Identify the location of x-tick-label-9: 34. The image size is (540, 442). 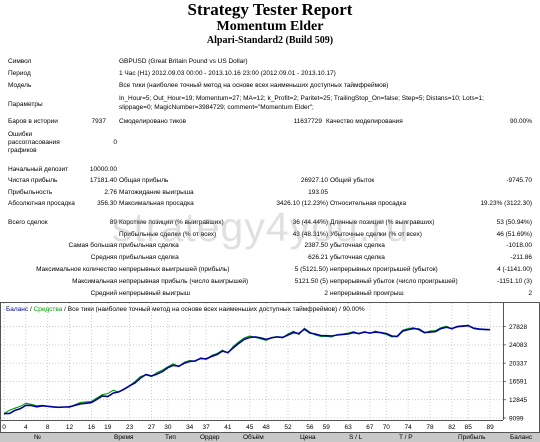
(190, 427).